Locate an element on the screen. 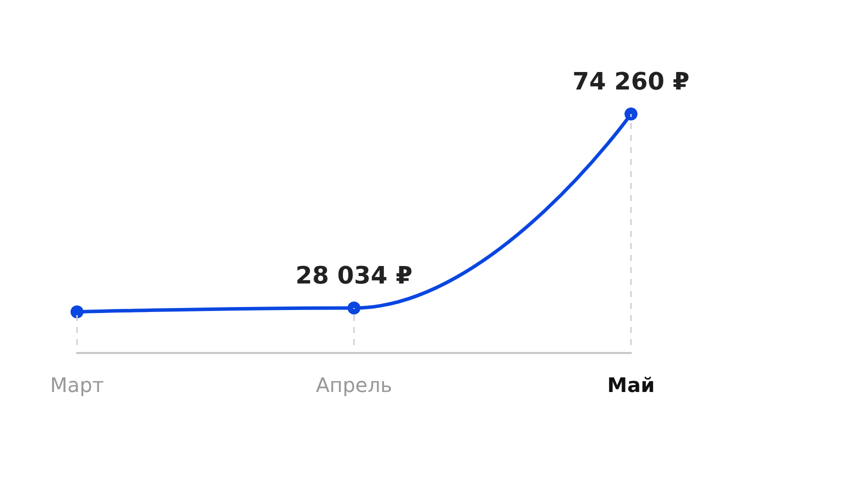 This screenshot has width=860, height=485. x-tick-label: Май is located at coordinates (631, 385).